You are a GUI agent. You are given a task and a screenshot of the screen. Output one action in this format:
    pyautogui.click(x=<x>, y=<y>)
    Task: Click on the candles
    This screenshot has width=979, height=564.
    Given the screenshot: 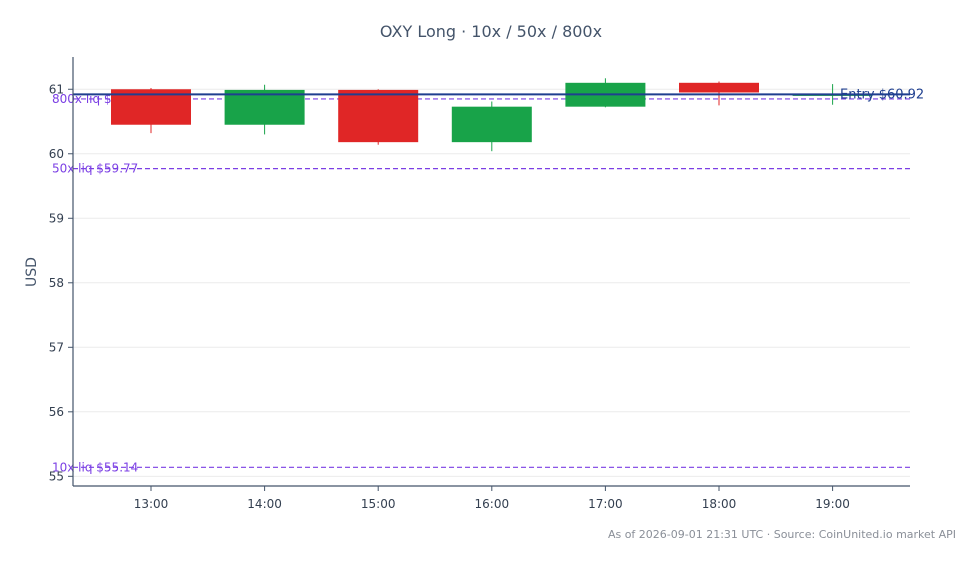 What is the action you would take?
    pyautogui.click(x=492, y=115)
    